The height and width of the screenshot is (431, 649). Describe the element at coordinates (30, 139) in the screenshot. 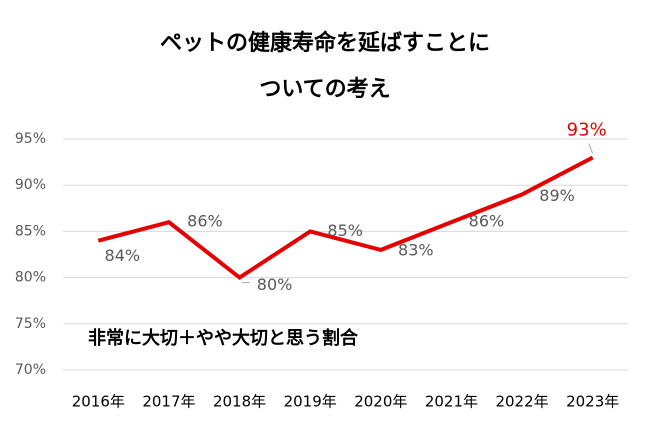

I see `y-tick-label: 95%` at that location.